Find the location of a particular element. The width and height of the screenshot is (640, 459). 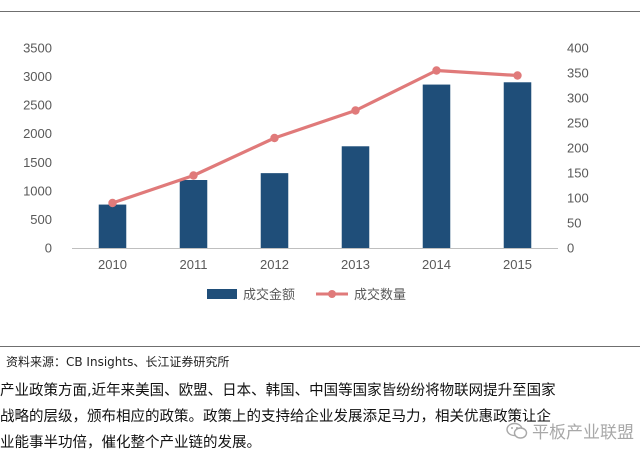

y-right-tick-200: 200 is located at coordinates (578, 148).